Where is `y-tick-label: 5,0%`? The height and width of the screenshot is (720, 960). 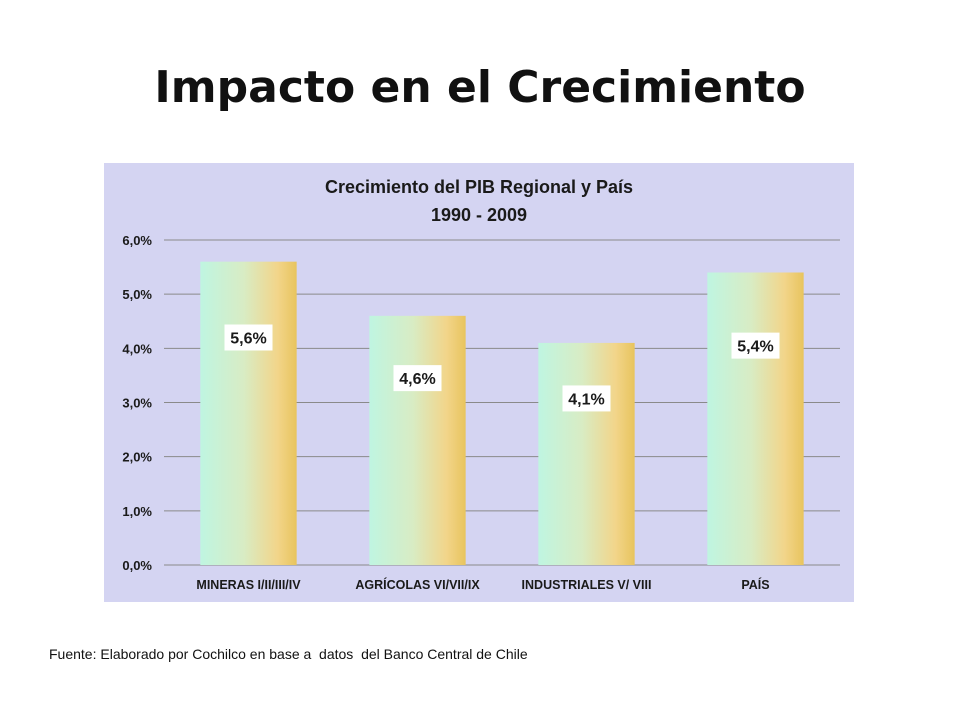
y-tick-label: 5,0% is located at coordinates (137, 294).